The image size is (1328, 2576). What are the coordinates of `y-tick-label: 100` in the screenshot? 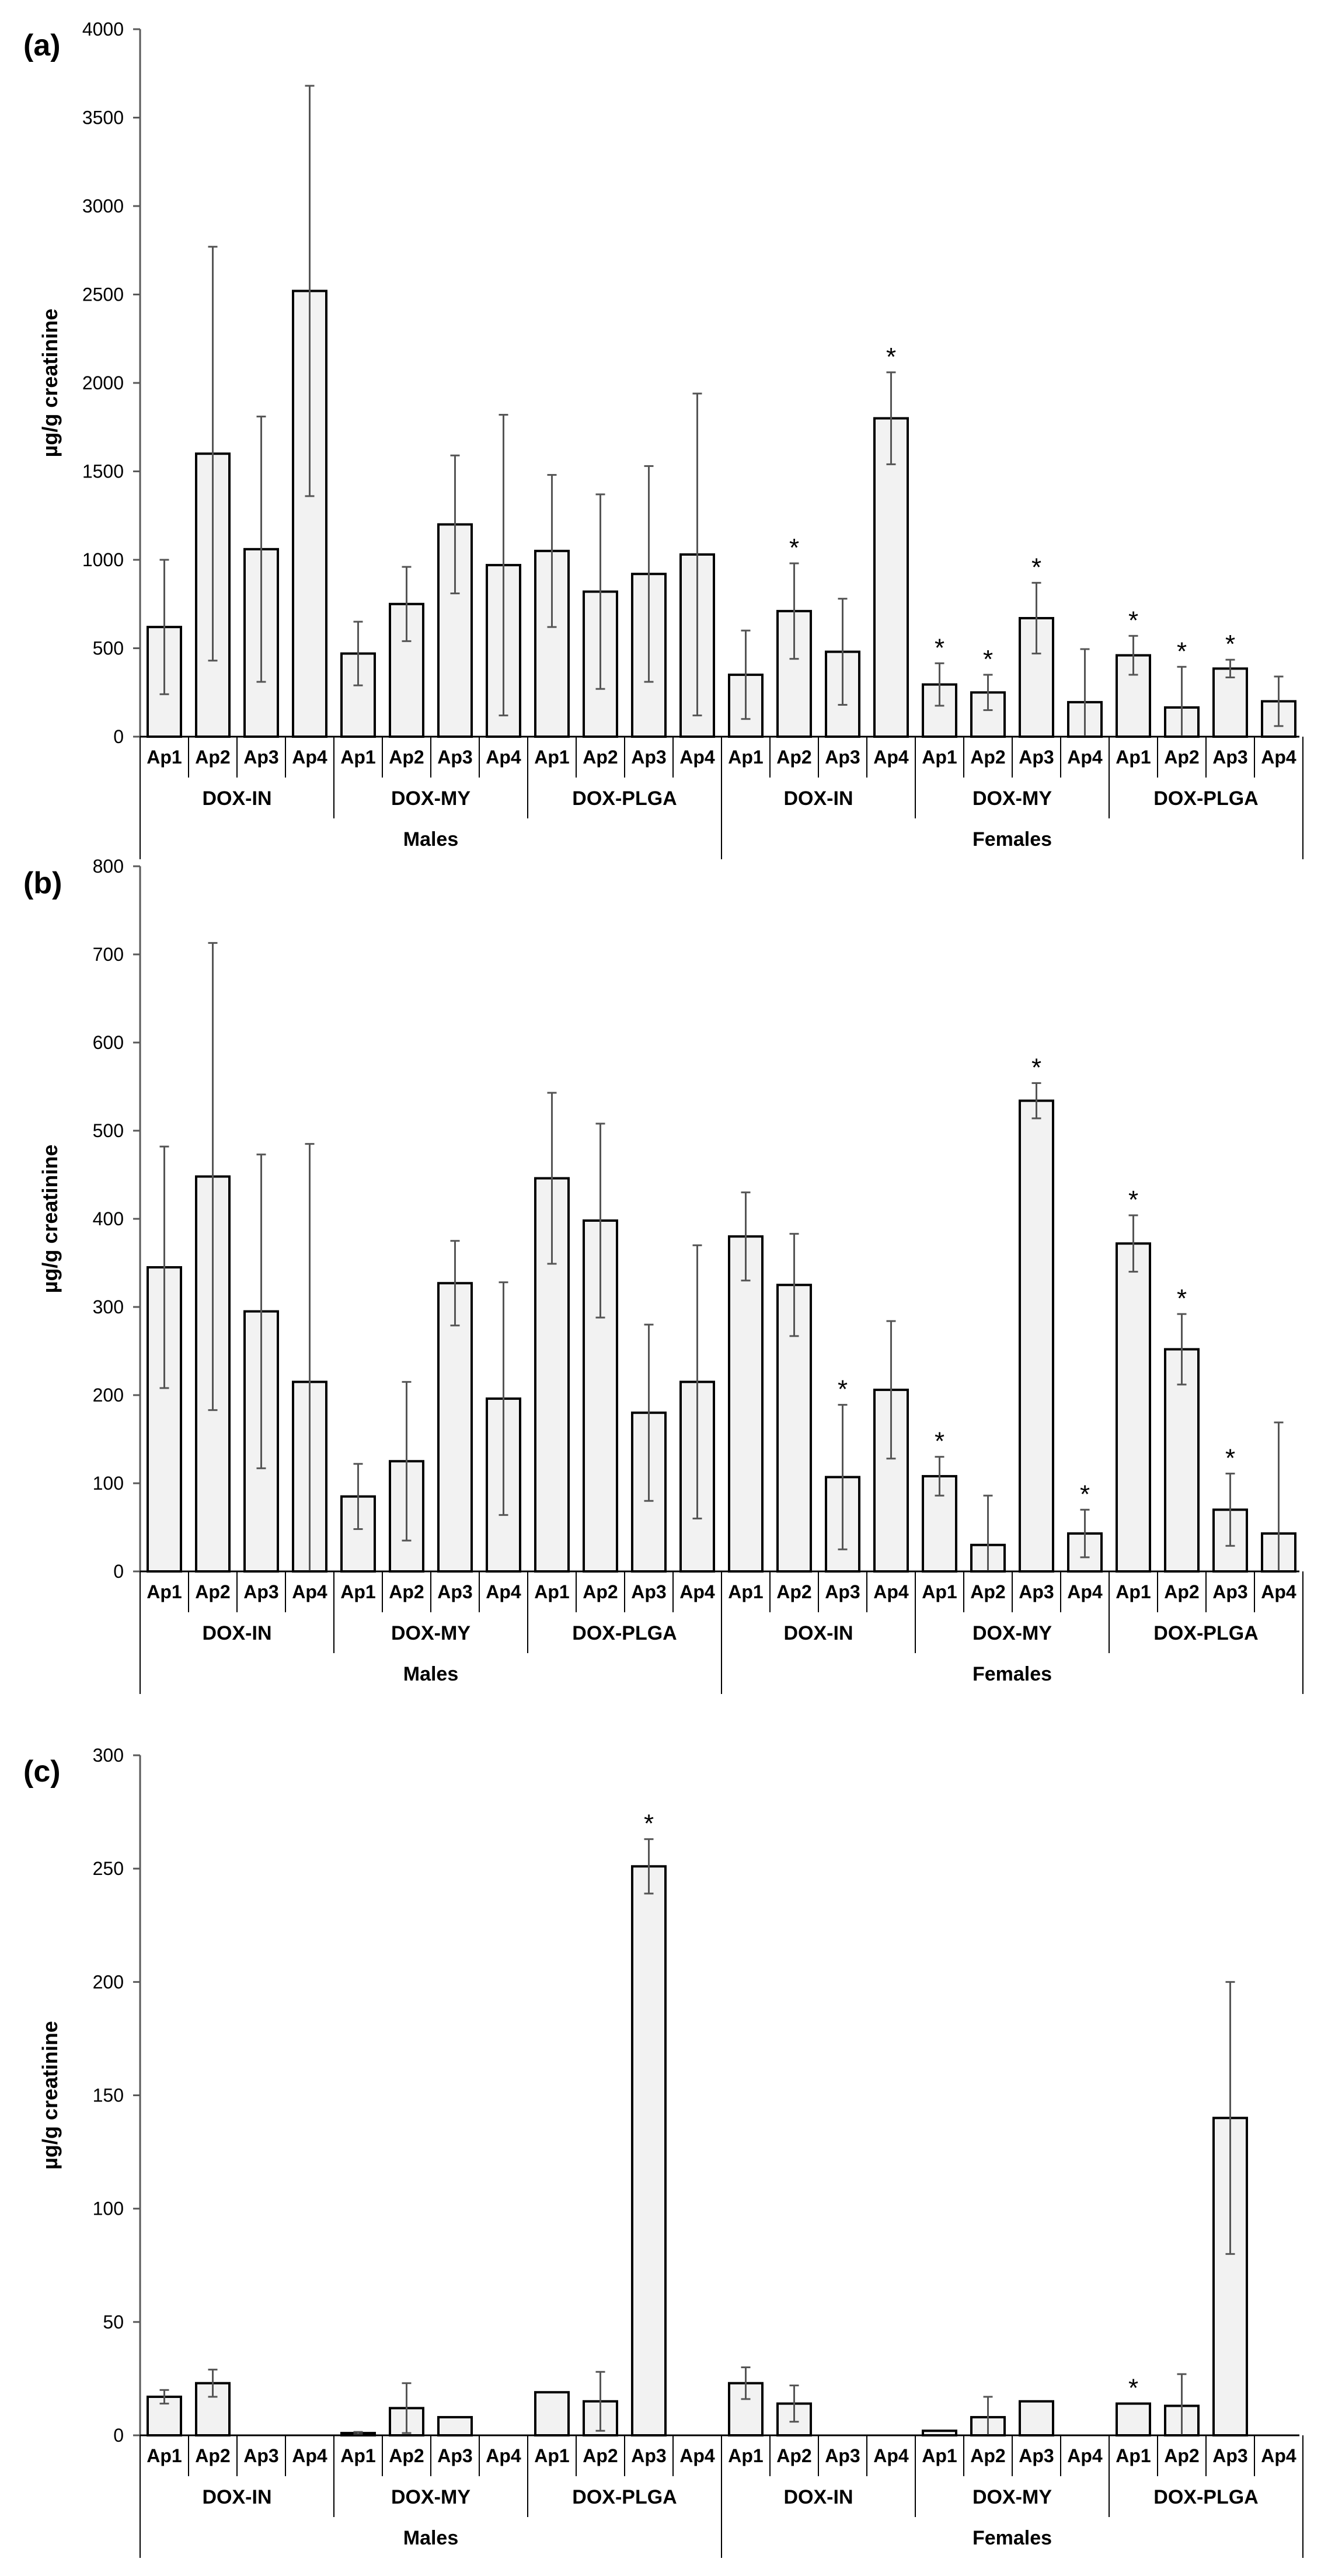 It's located at (109, 2209).